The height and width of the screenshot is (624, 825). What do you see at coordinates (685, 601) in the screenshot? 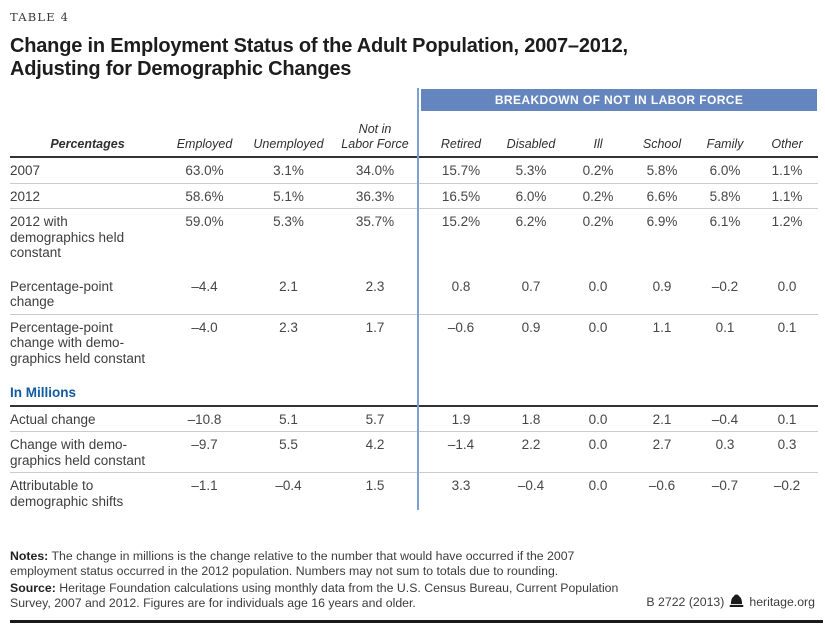
I see `document-id: B 2722 (2013)` at bounding box center [685, 601].